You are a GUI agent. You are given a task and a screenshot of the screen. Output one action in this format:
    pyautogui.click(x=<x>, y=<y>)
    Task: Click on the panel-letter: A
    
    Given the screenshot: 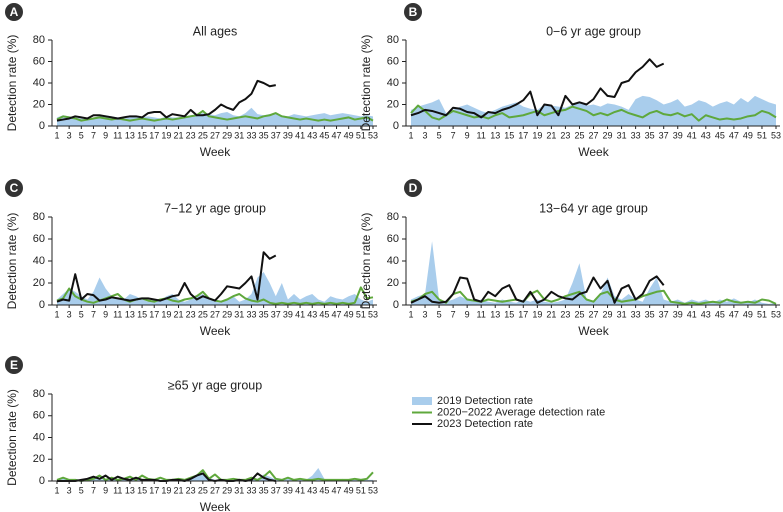 What is the action you would take?
    pyautogui.click(x=14, y=12)
    